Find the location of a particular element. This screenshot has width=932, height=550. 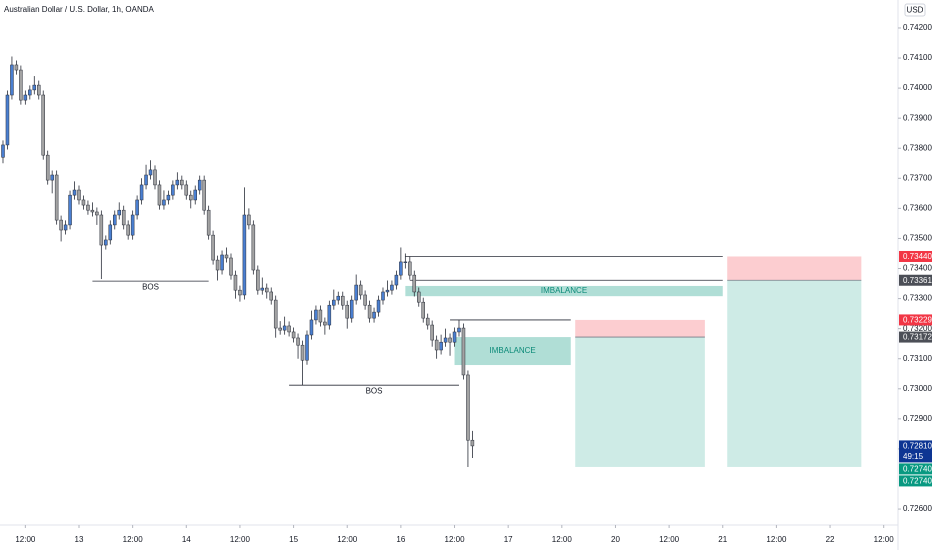

x-tick-label: 22 is located at coordinates (830, 539).